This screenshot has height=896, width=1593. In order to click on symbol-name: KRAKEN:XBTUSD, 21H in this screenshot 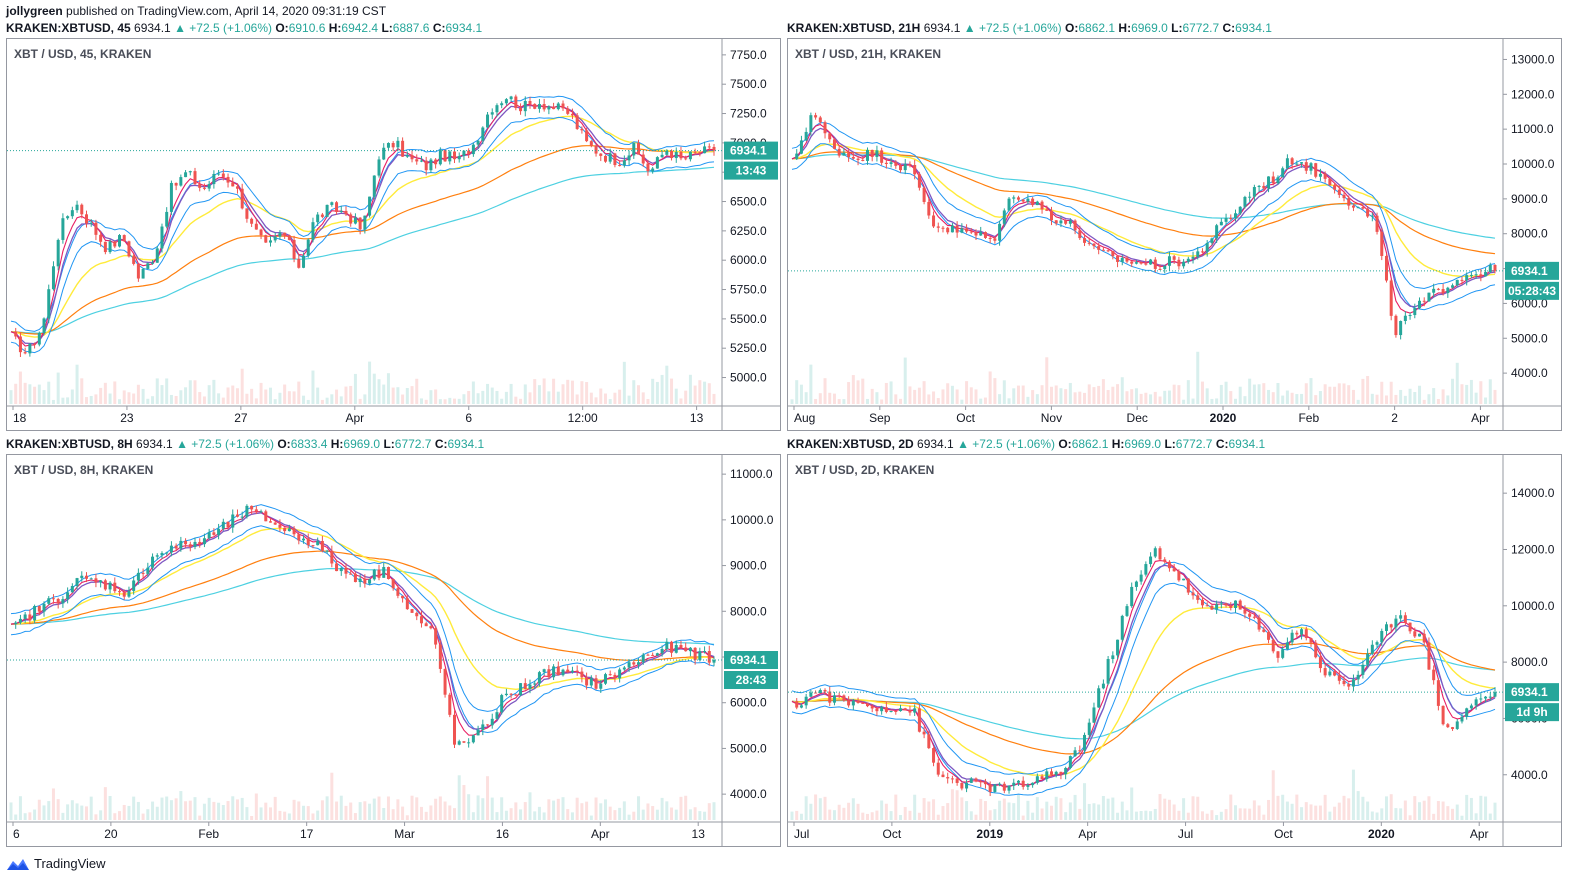, I will do `click(854, 28)`.